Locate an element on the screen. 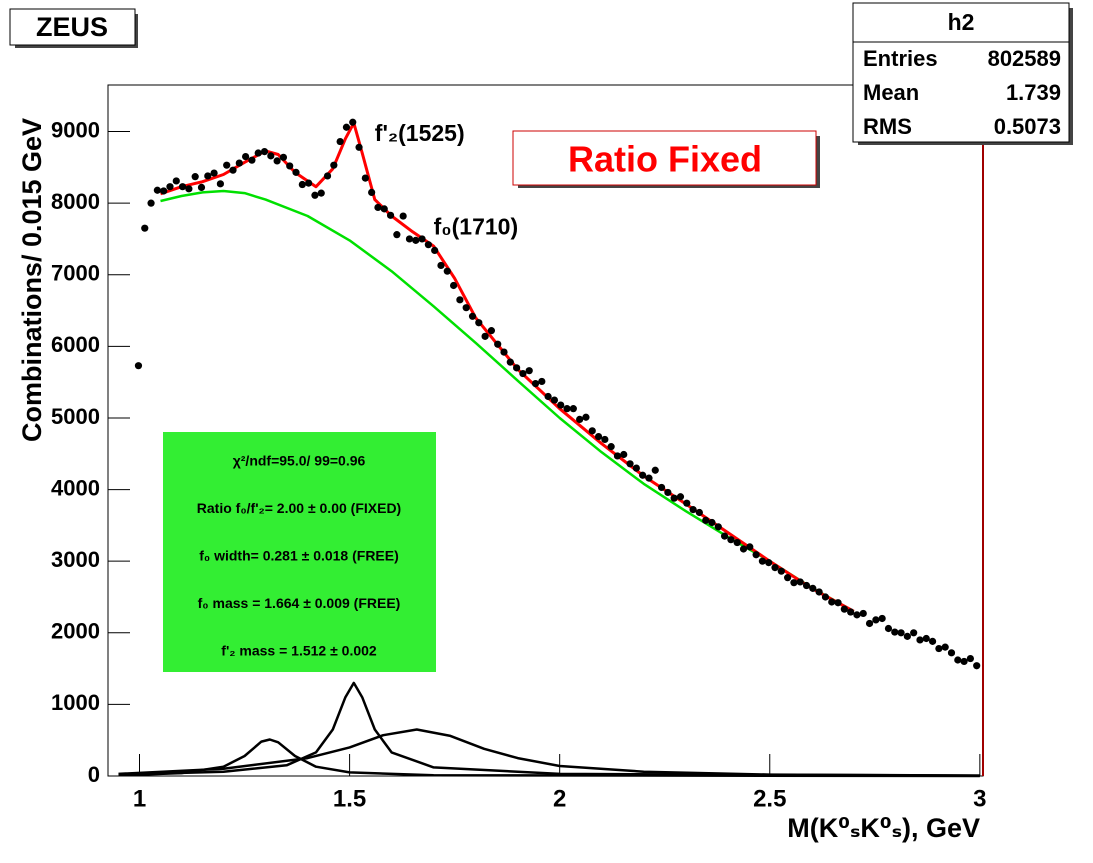  stats-box: h2 is located at coordinates (962, 73).